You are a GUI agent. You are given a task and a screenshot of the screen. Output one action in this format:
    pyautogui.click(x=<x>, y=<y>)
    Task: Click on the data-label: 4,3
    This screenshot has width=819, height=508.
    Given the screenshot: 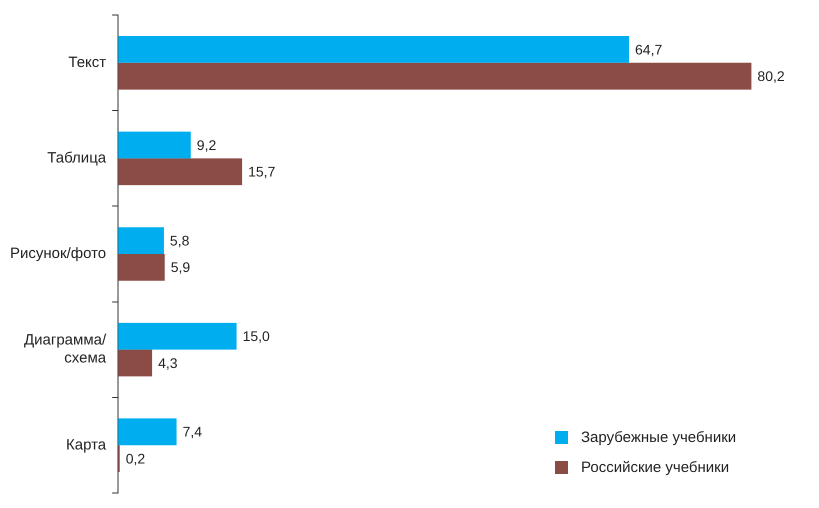 What is the action you would take?
    pyautogui.click(x=168, y=362)
    